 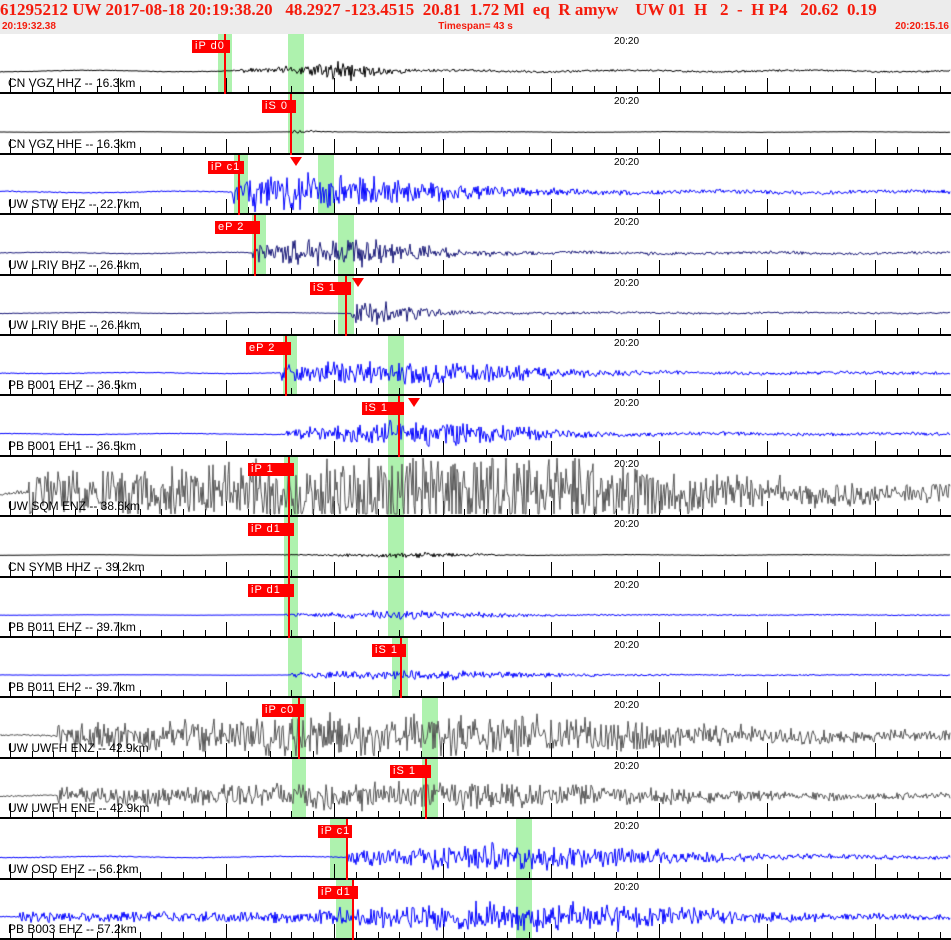 I want to click on station-channel-label: CN SYMB HHZ -- 39.2km, so click(x=76, y=567).